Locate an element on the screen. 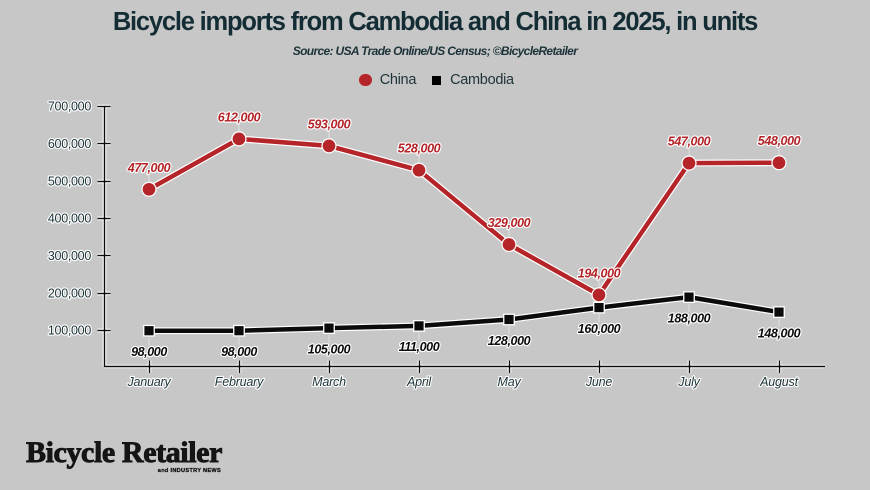 This screenshot has height=490, width=870. svg-text: 700,000 is located at coordinates (69, 107).